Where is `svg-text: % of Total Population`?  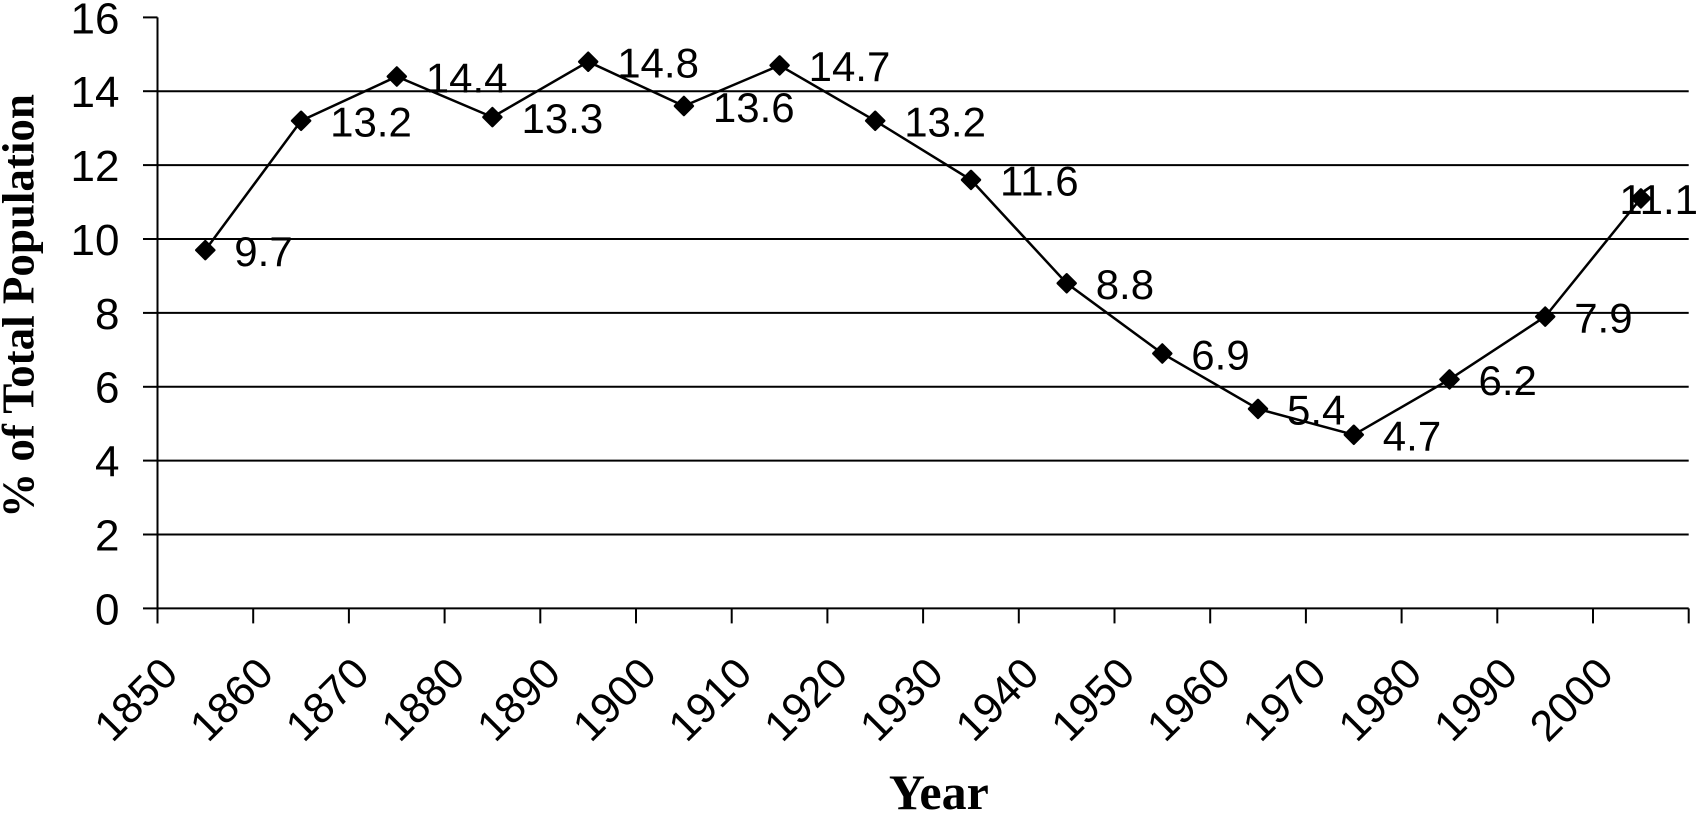
svg-text: % of Total Population is located at coordinates (22, 306).